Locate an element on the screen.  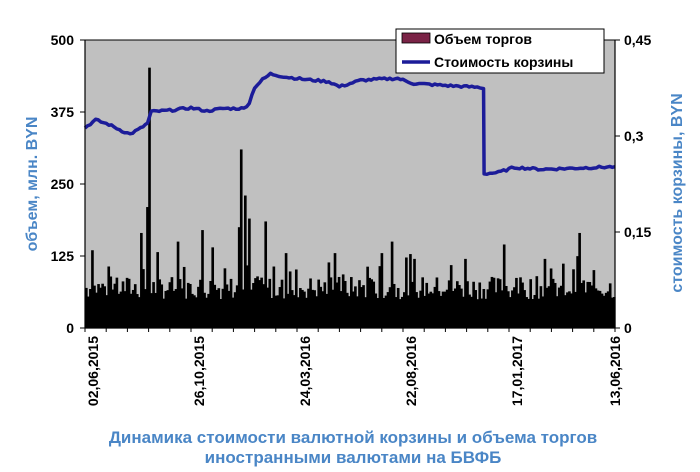
y-left-tick-label: 250 is located at coordinates (63, 184).